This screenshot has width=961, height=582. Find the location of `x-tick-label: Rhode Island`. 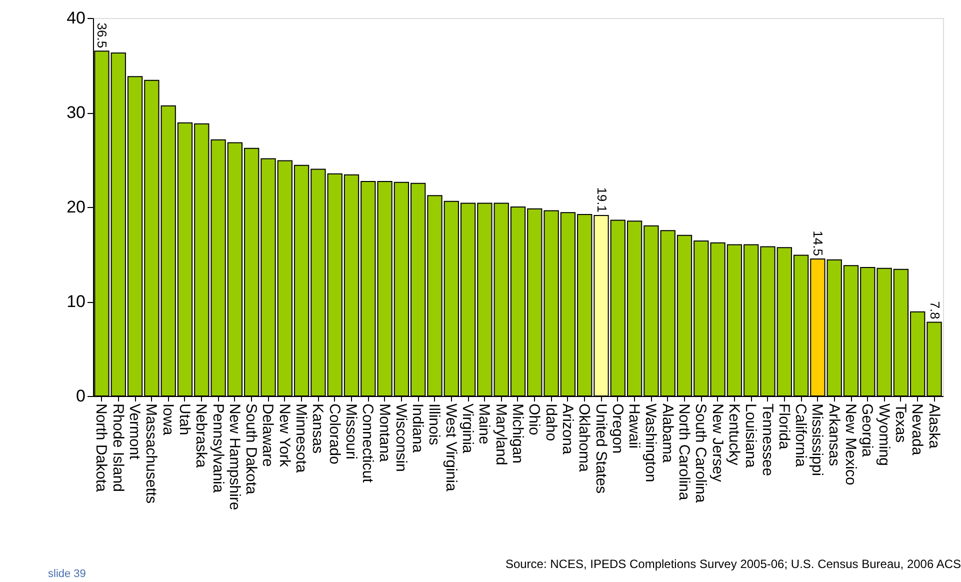

x-tick-label: Rhode Island is located at coordinates (117, 448).